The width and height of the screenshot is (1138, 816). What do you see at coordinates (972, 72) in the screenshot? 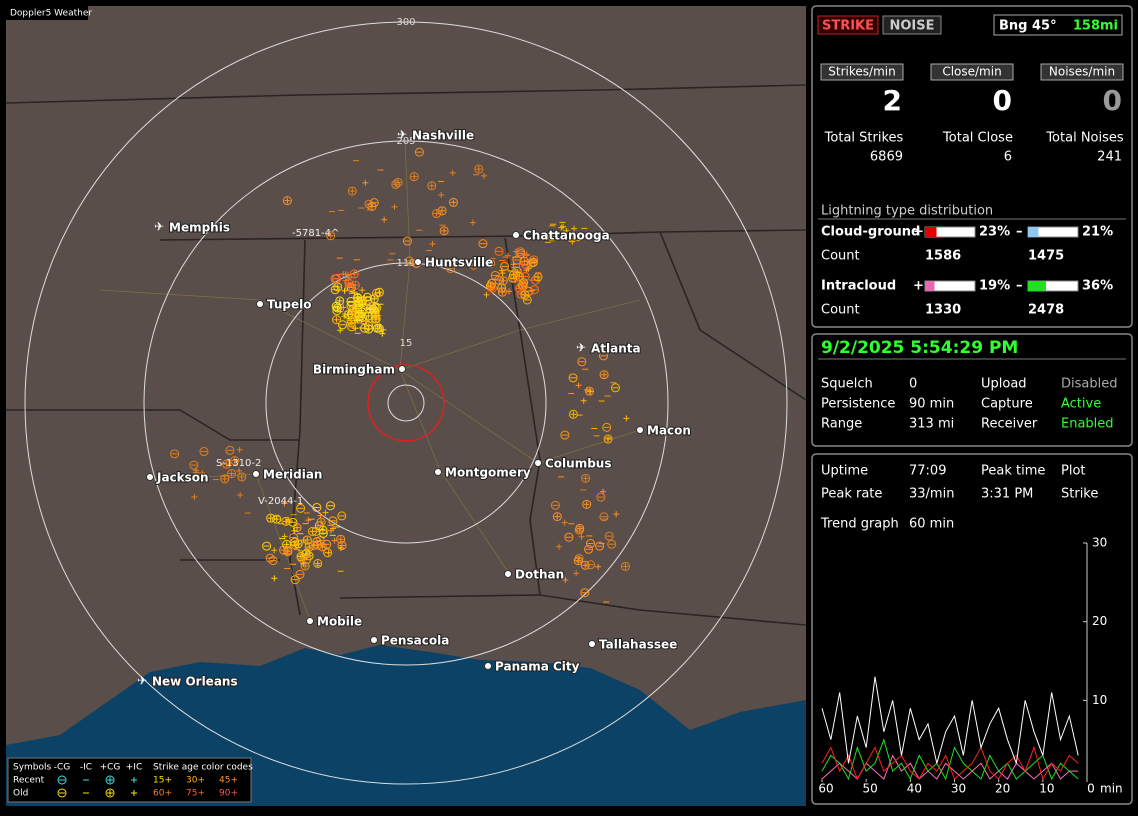
I see `rate-button` at bounding box center [972, 72].